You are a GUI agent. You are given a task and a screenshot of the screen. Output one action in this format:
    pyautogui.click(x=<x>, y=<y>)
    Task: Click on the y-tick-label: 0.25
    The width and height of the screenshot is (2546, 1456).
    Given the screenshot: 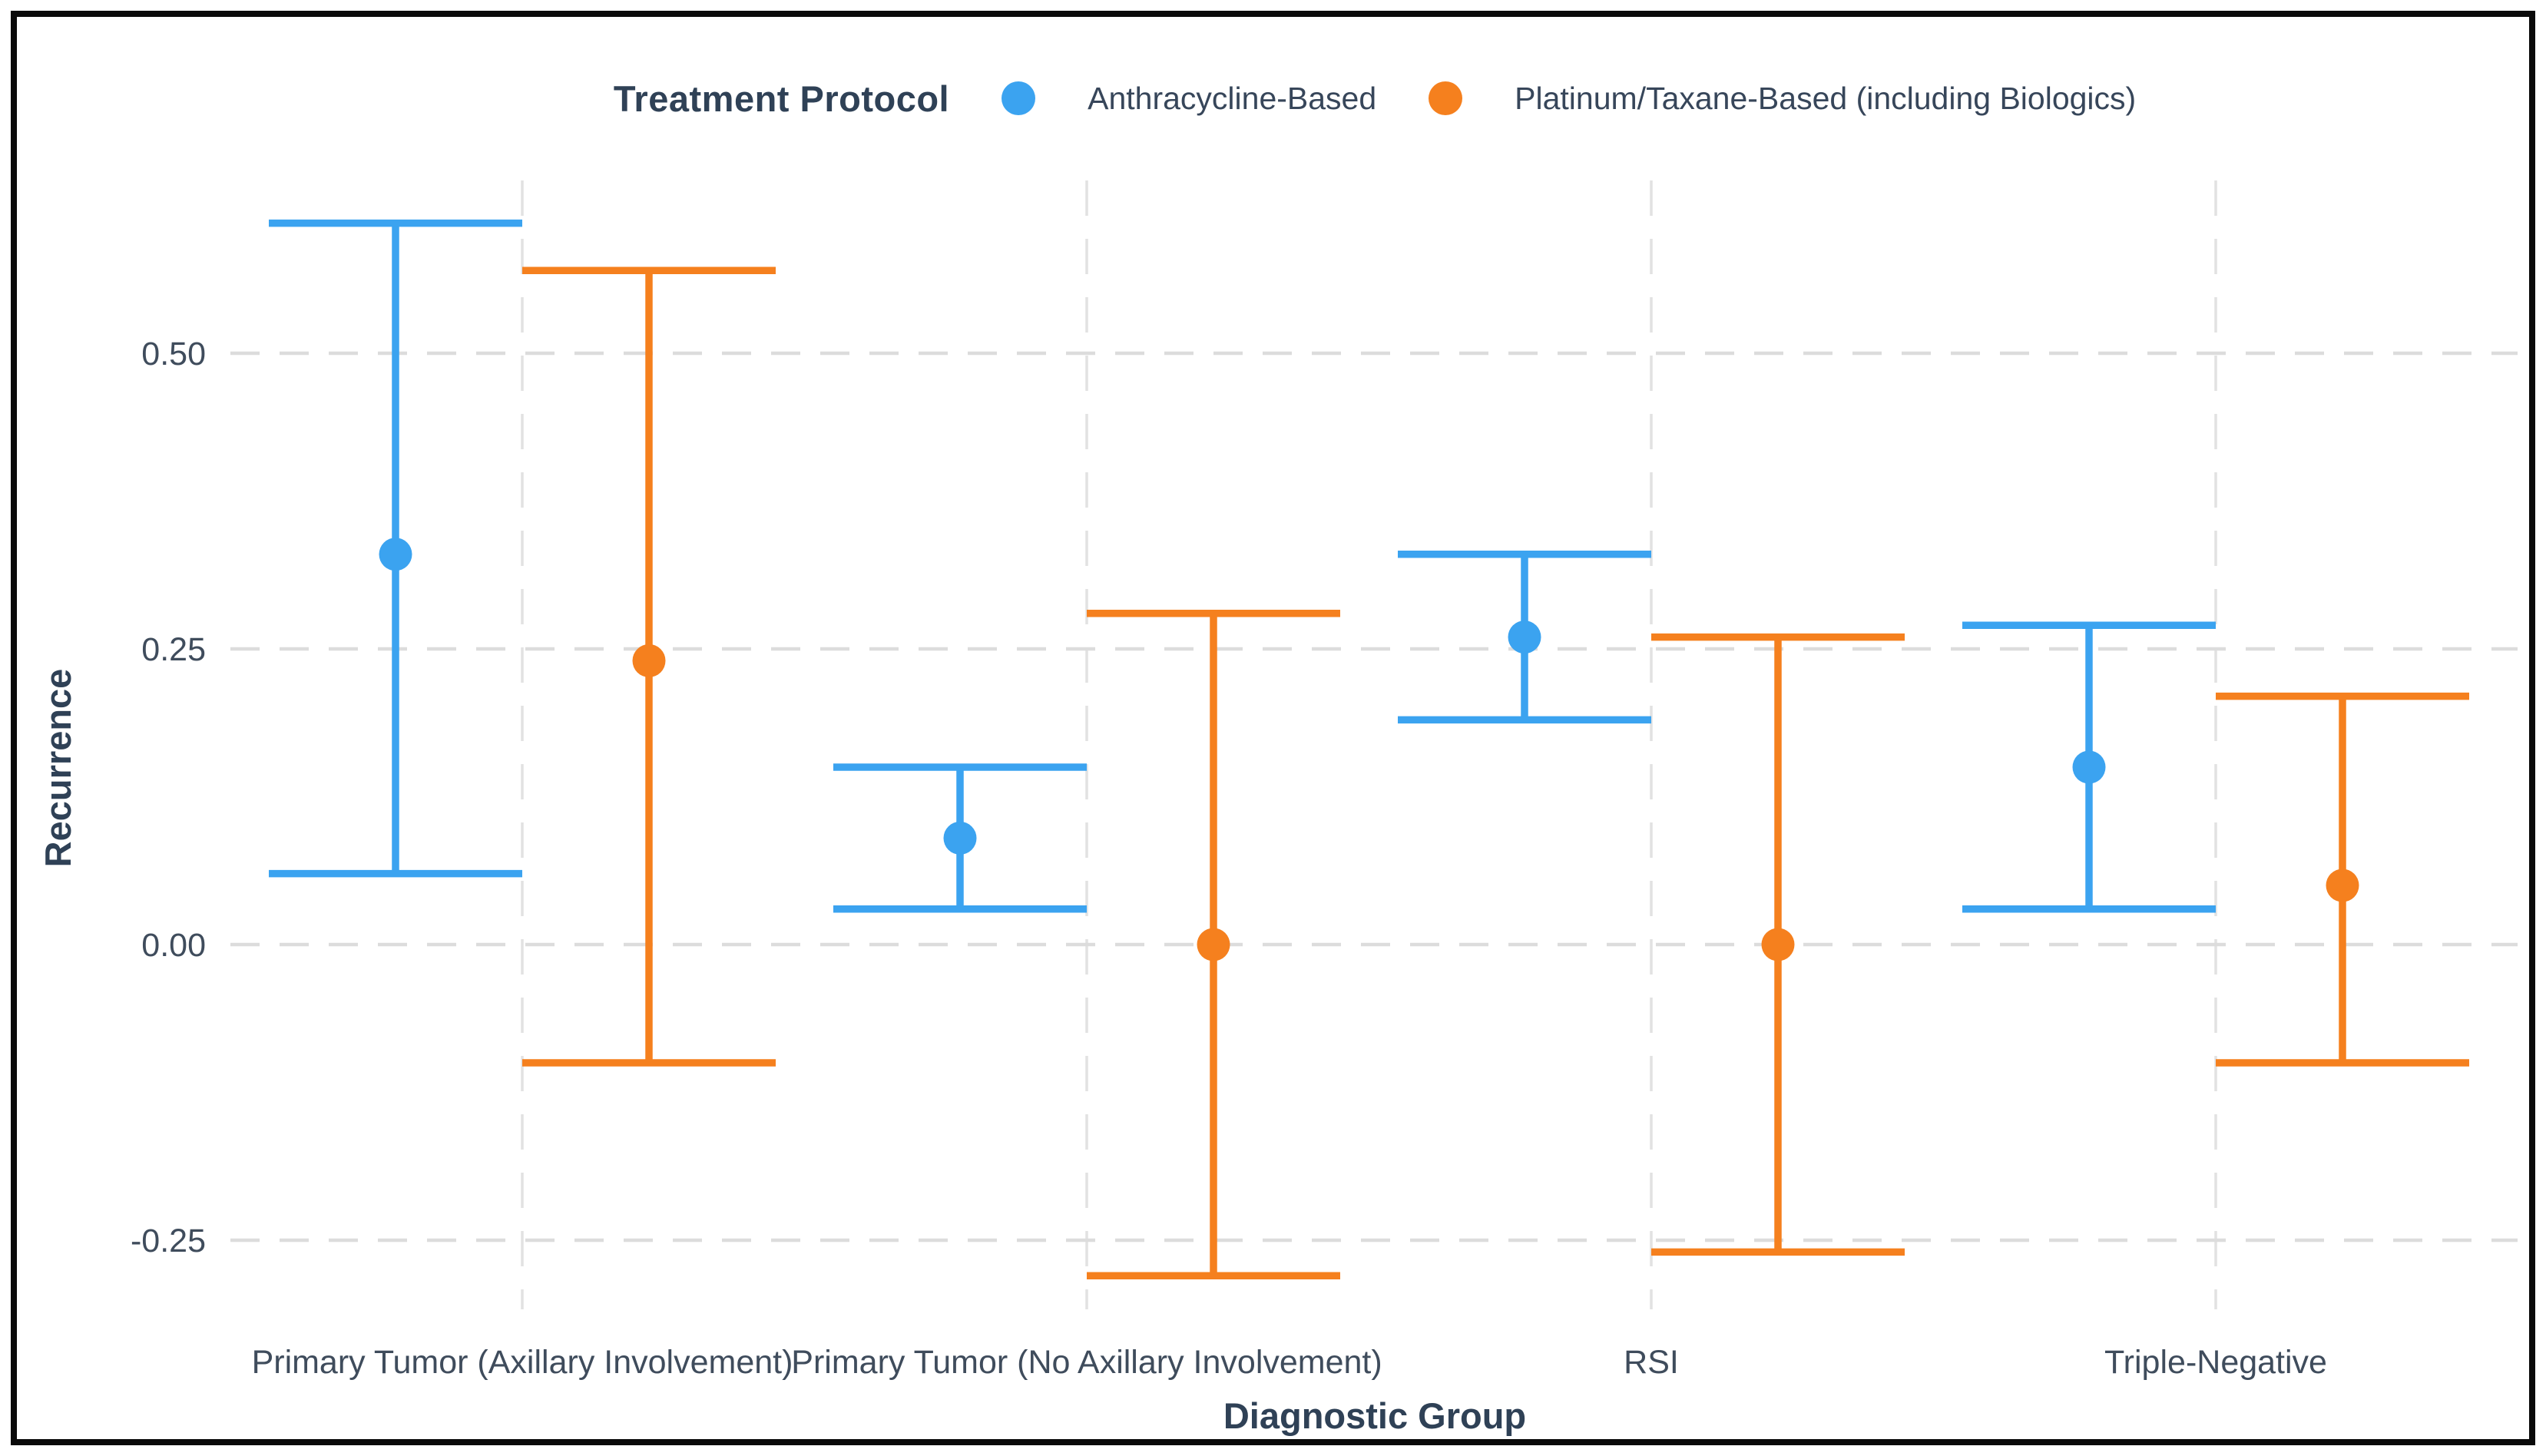 What is the action you would take?
    pyautogui.click(x=173, y=649)
    